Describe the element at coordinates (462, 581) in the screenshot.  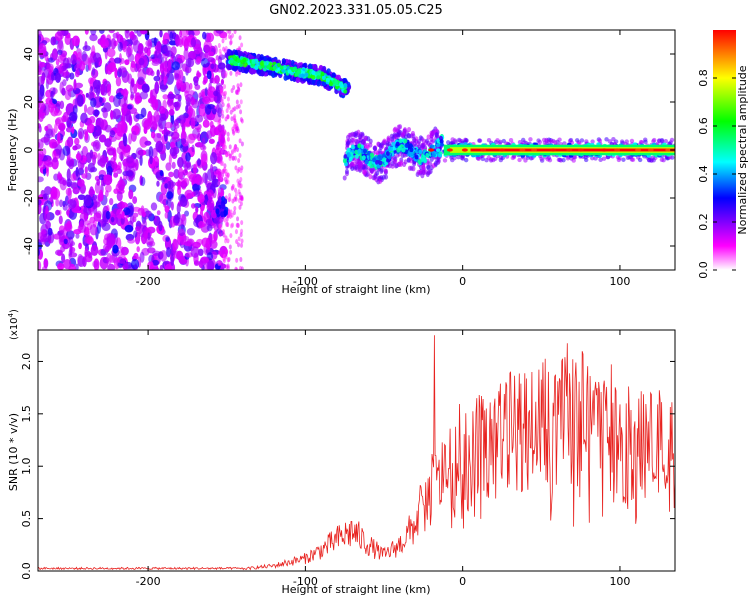
I see `snr-x-tick-label: 0` at that location.